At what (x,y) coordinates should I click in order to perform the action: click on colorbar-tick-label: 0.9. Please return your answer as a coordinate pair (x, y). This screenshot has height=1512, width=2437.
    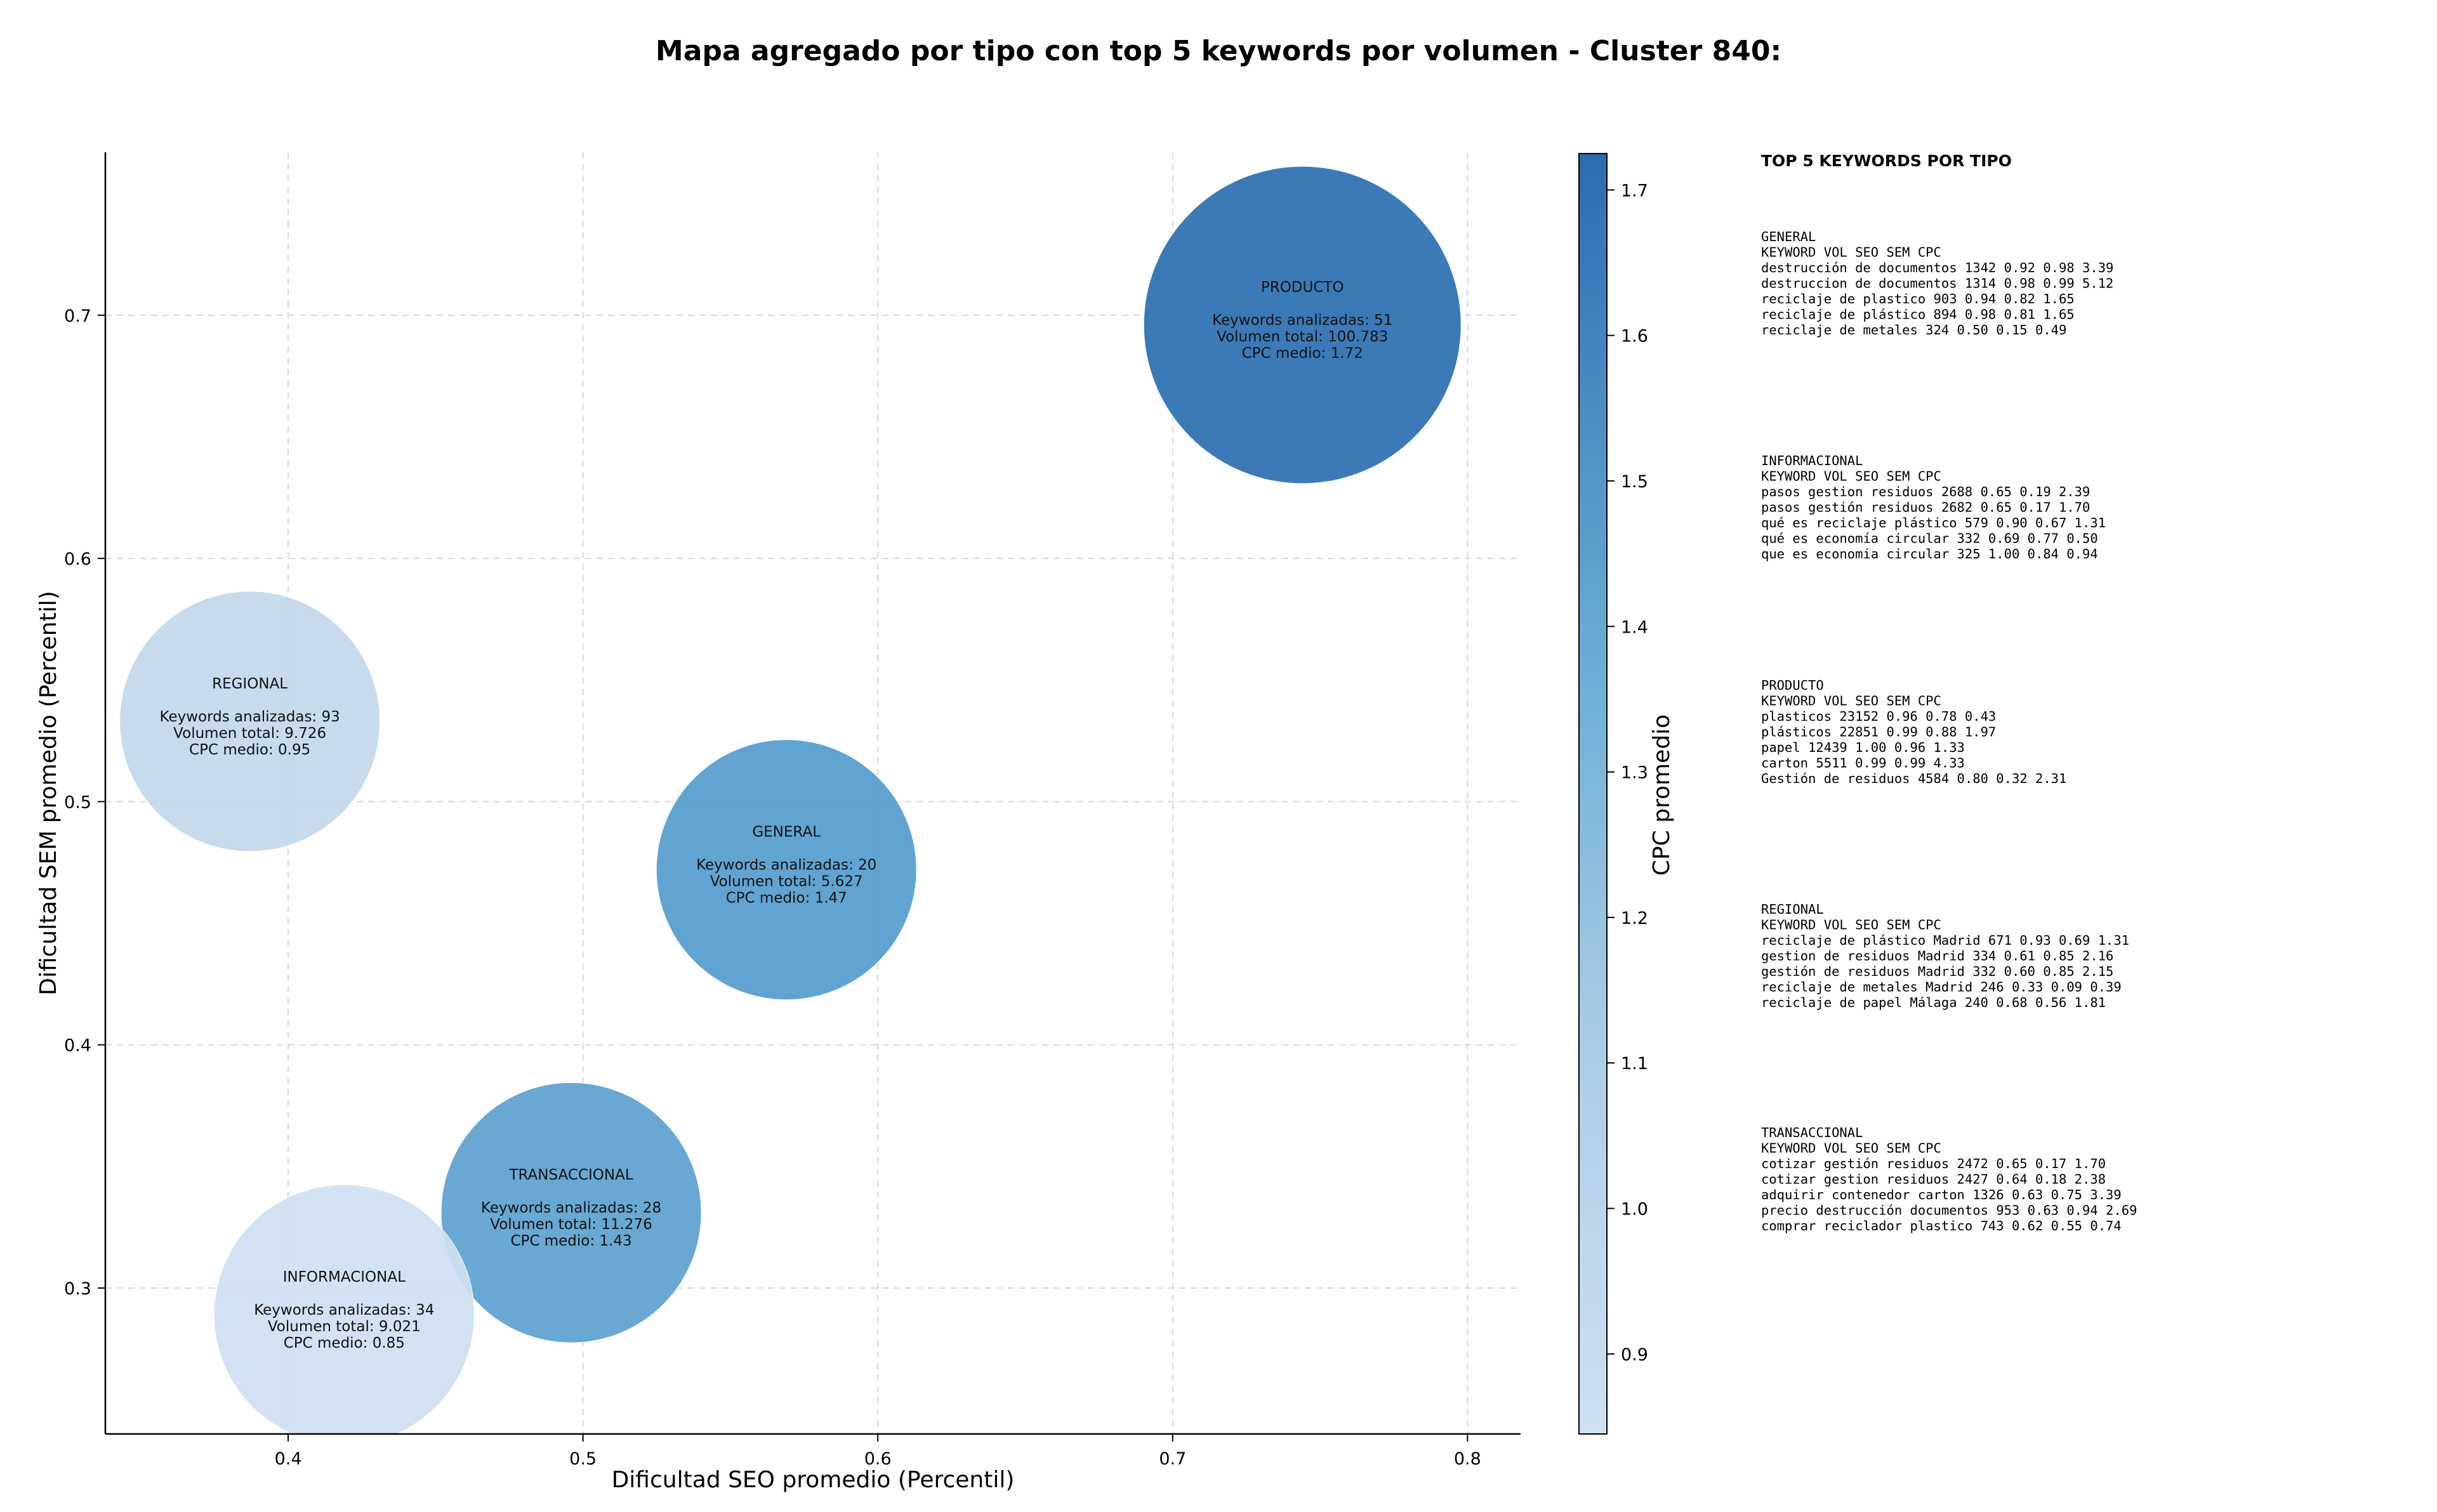
    Looking at the image, I should click on (1634, 1355).